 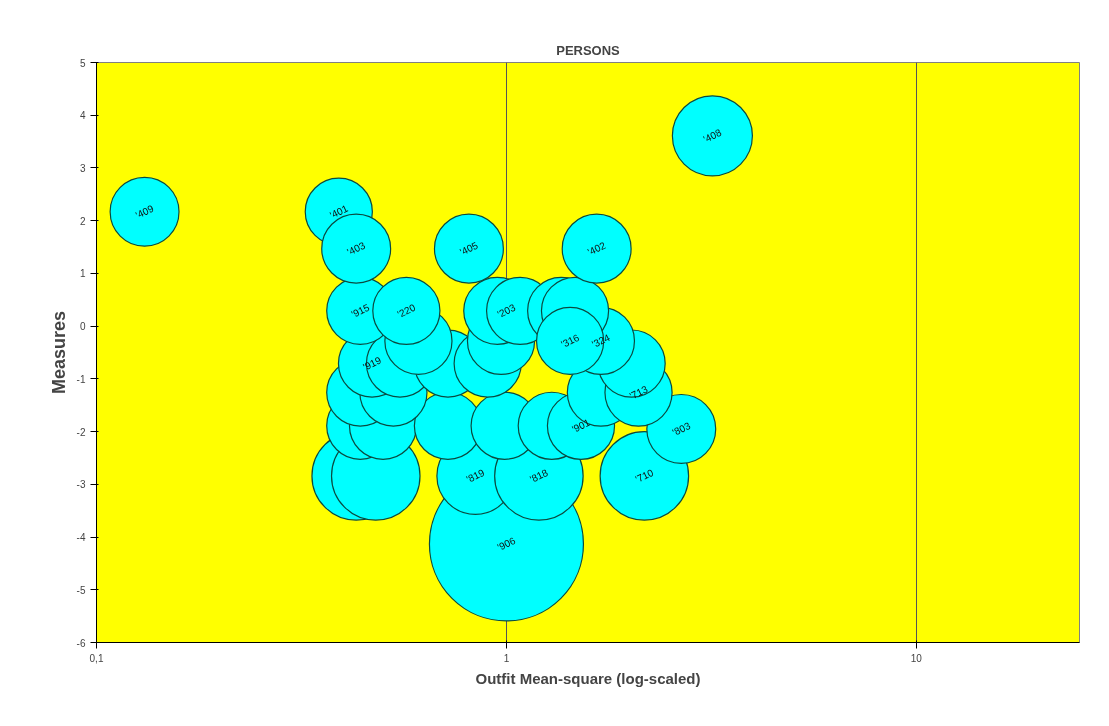 What do you see at coordinates (644, 475) in the screenshot?
I see `annotation: '710` at bounding box center [644, 475].